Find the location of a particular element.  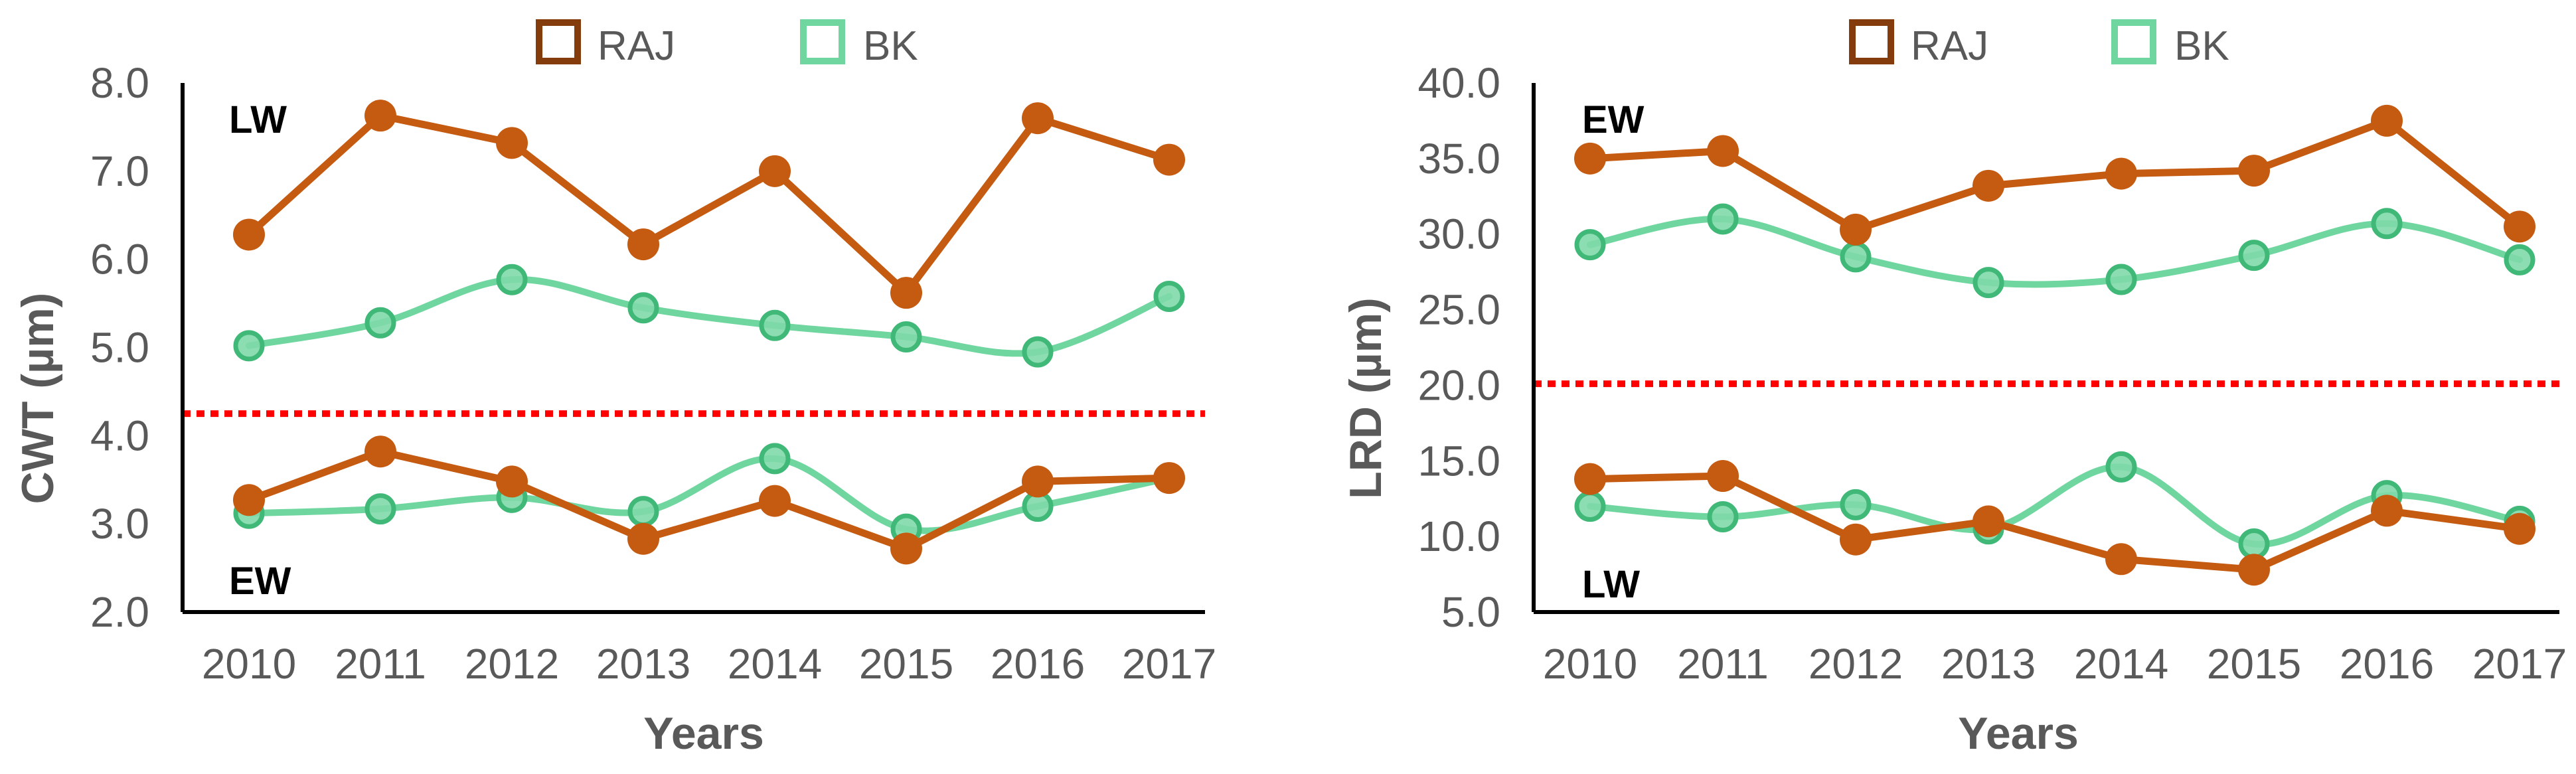

y-tick-label: 35.0 is located at coordinates (1458, 159).